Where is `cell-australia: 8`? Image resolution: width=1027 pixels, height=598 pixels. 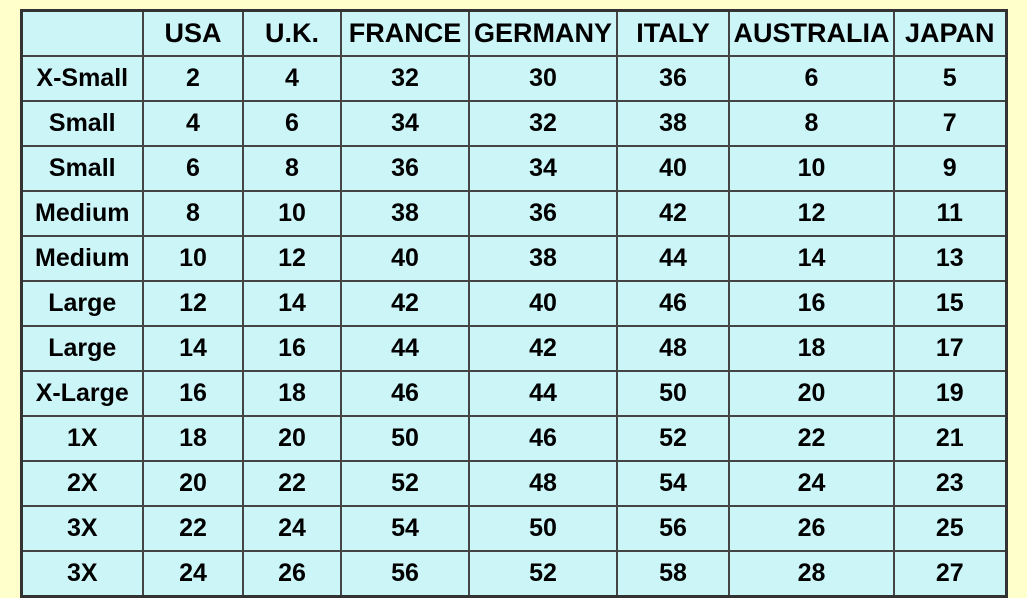 cell-australia: 8 is located at coordinates (811, 123).